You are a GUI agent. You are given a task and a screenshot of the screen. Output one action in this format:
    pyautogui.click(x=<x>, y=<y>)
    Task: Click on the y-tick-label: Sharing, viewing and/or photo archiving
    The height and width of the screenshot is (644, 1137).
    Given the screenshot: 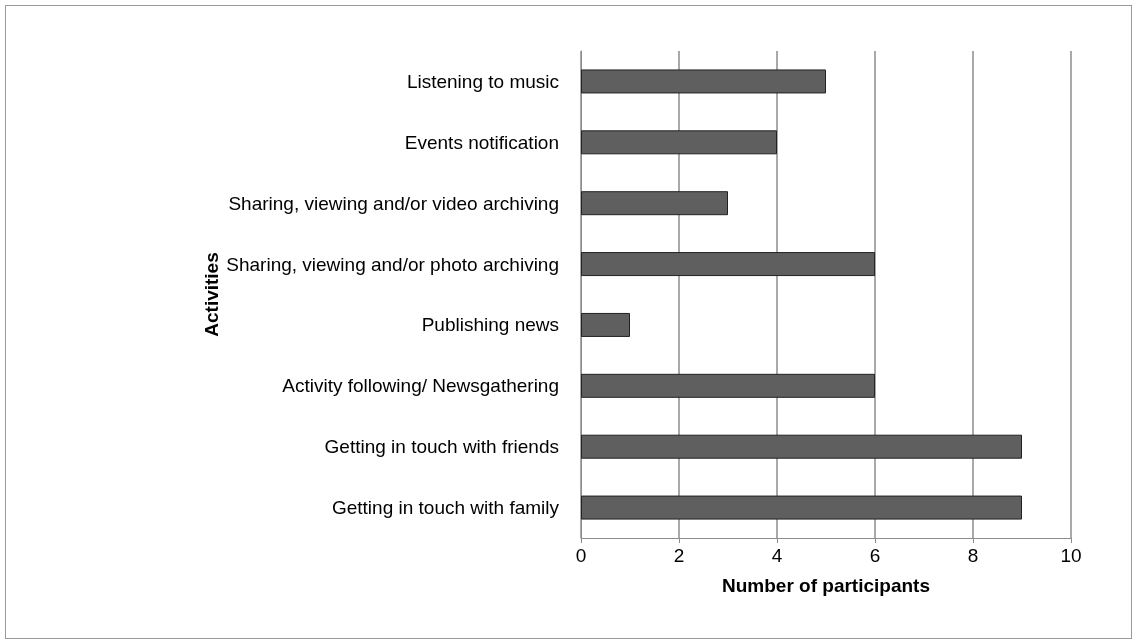 What is the action you would take?
    pyautogui.click(x=392, y=264)
    